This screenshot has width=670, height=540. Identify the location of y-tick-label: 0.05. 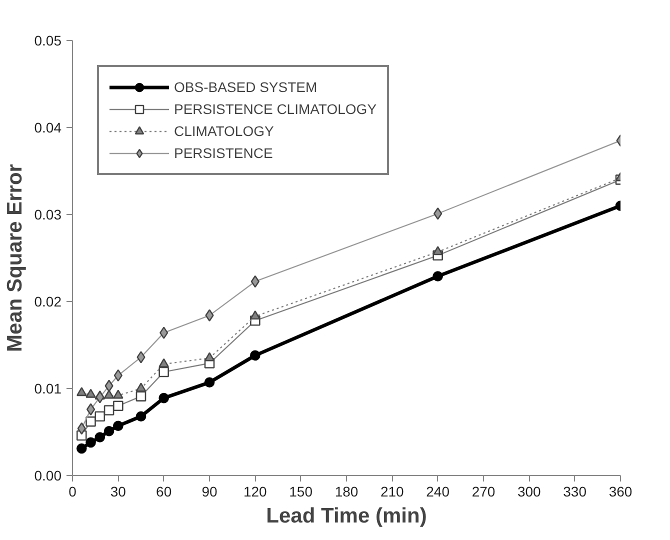
(48, 40).